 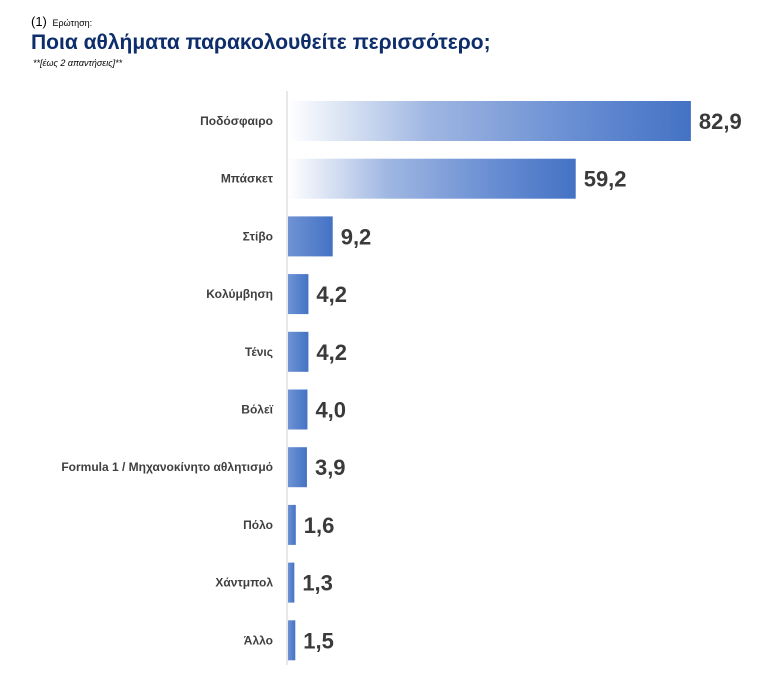 What do you see at coordinates (319, 525) in the screenshot?
I see `value-label: 1,6` at bounding box center [319, 525].